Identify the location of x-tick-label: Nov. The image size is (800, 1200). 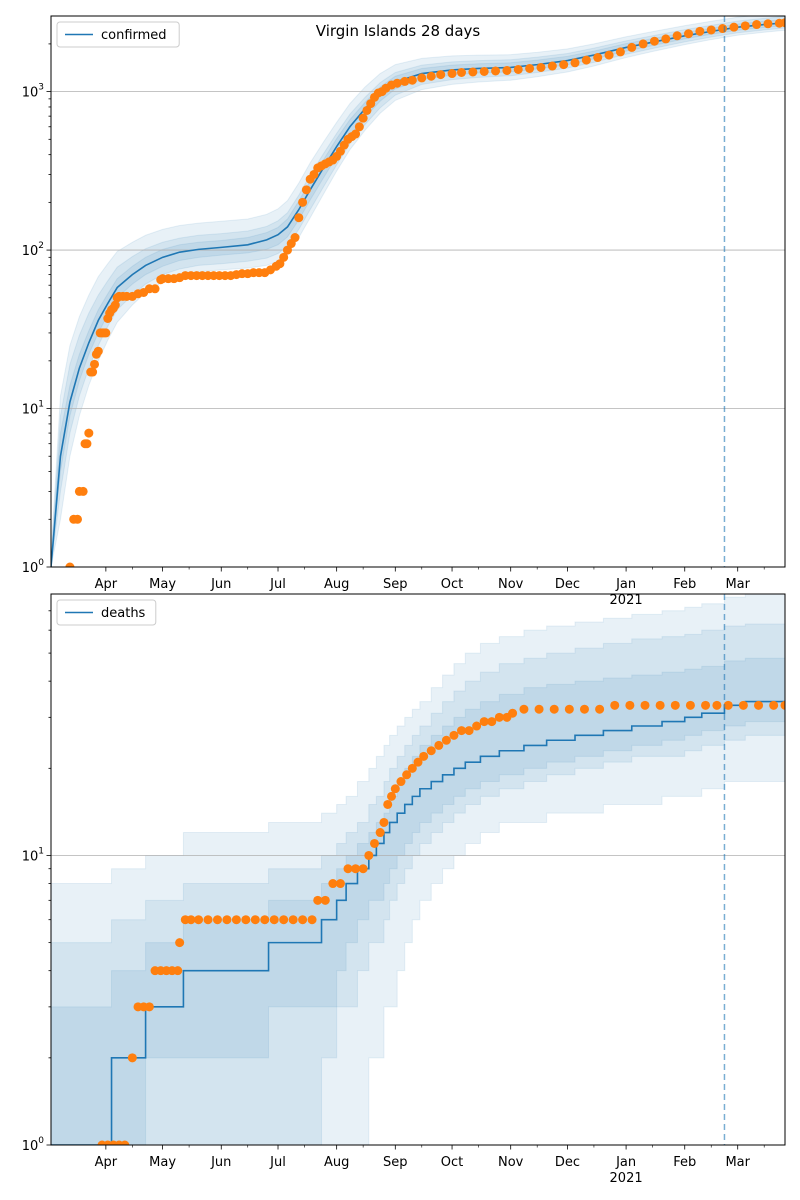
(511, 584).